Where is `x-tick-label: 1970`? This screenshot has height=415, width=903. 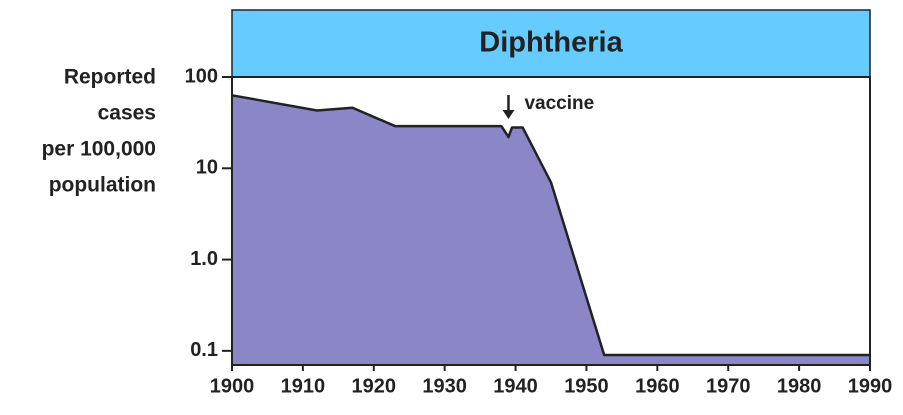 x-tick-label: 1970 is located at coordinates (728, 386).